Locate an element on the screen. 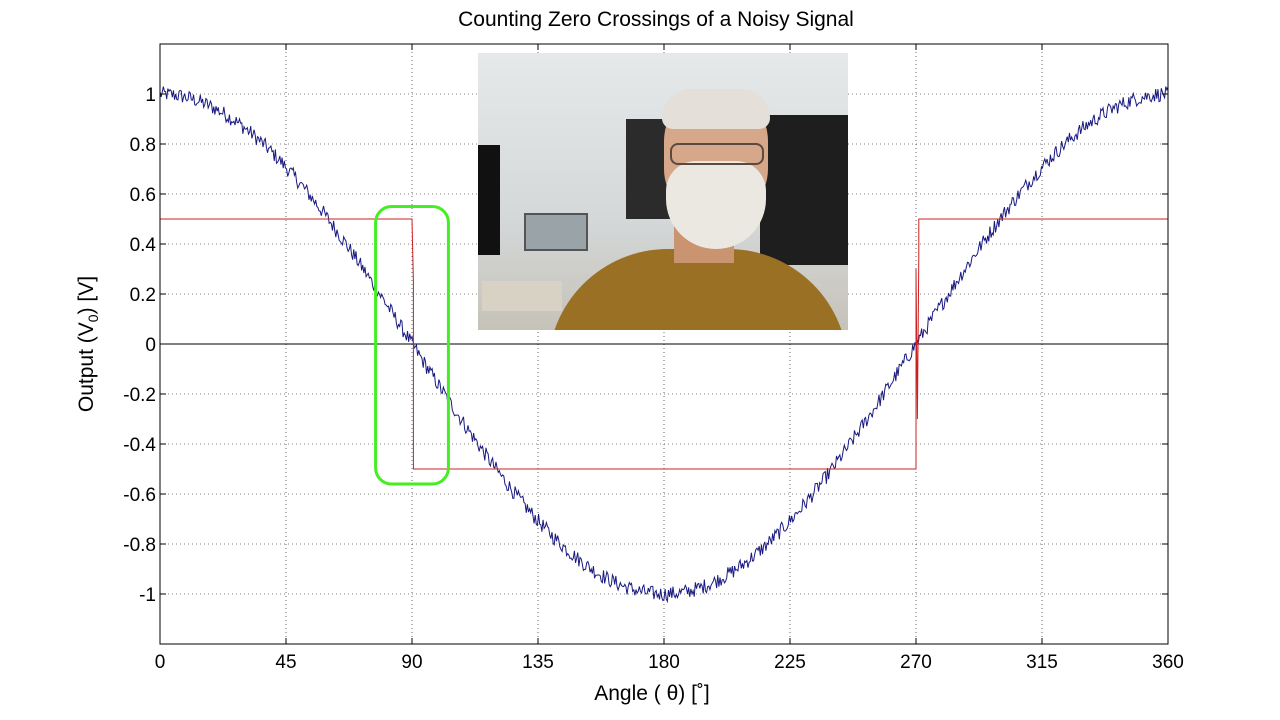  presenter-video-inset is located at coordinates (663, 191).